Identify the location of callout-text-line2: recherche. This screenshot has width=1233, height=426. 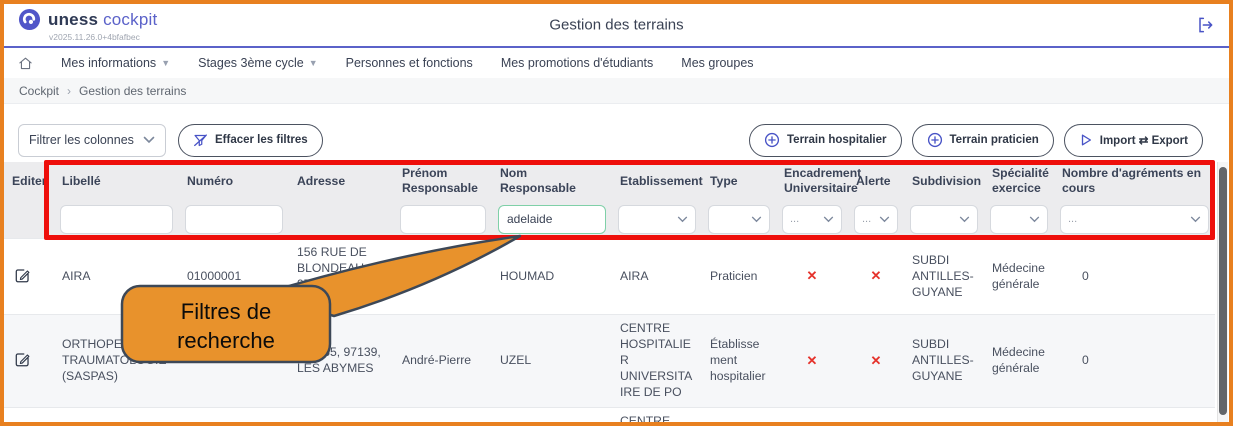
(226, 340).